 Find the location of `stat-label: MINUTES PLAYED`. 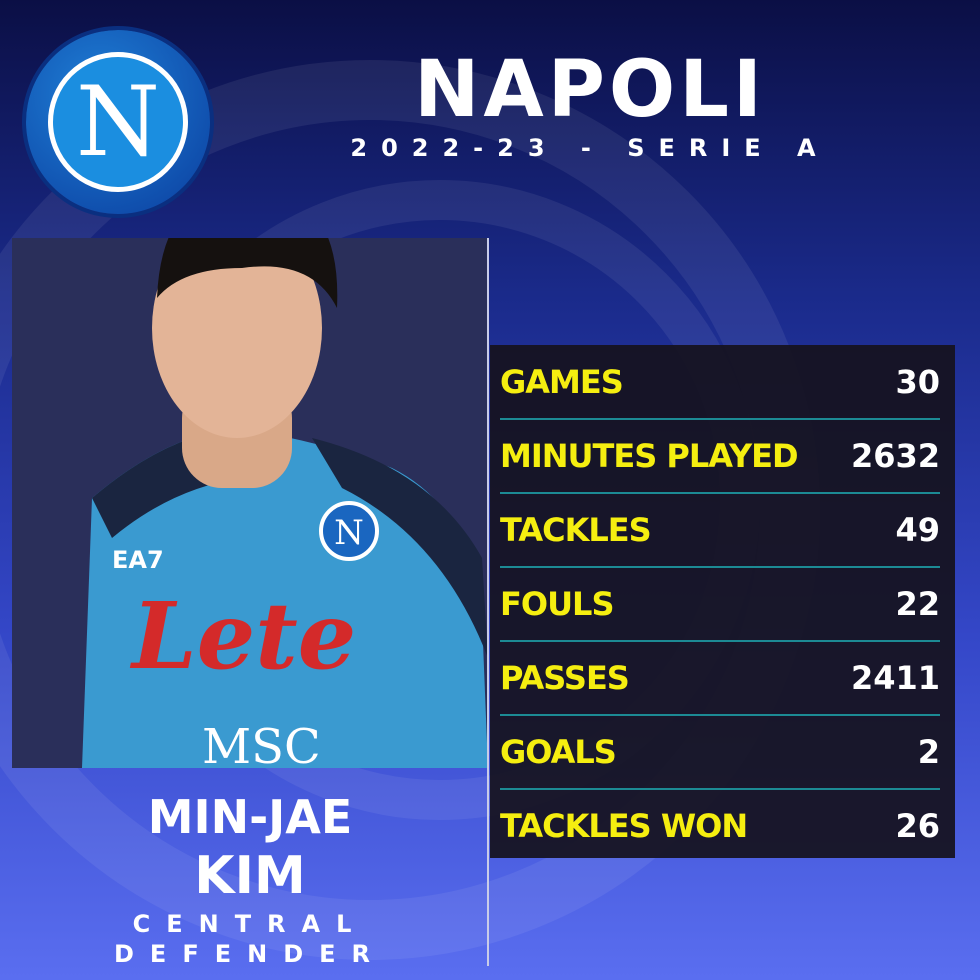

stat-label: MINUTES PLAYED is located at coordinates (649, 456).